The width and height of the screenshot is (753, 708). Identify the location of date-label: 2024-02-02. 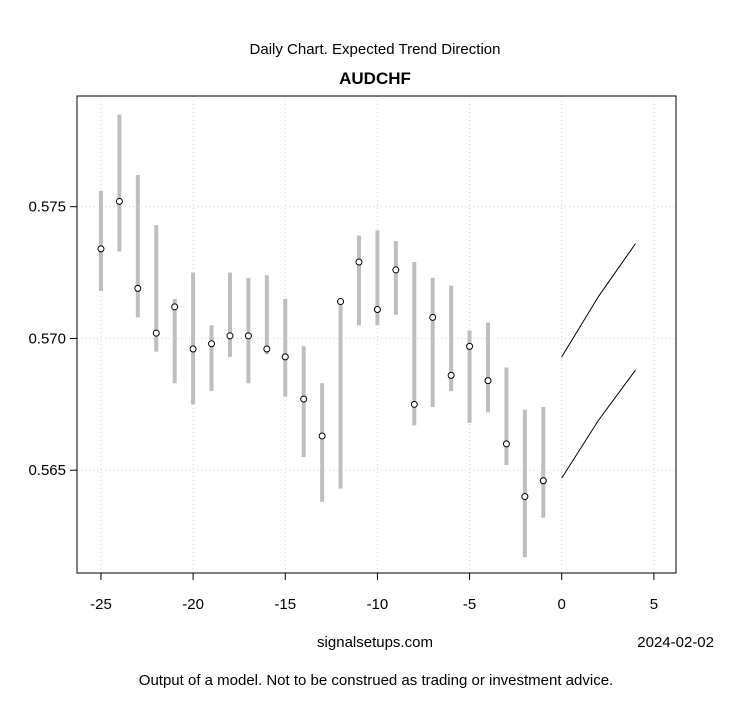
(675, 642).